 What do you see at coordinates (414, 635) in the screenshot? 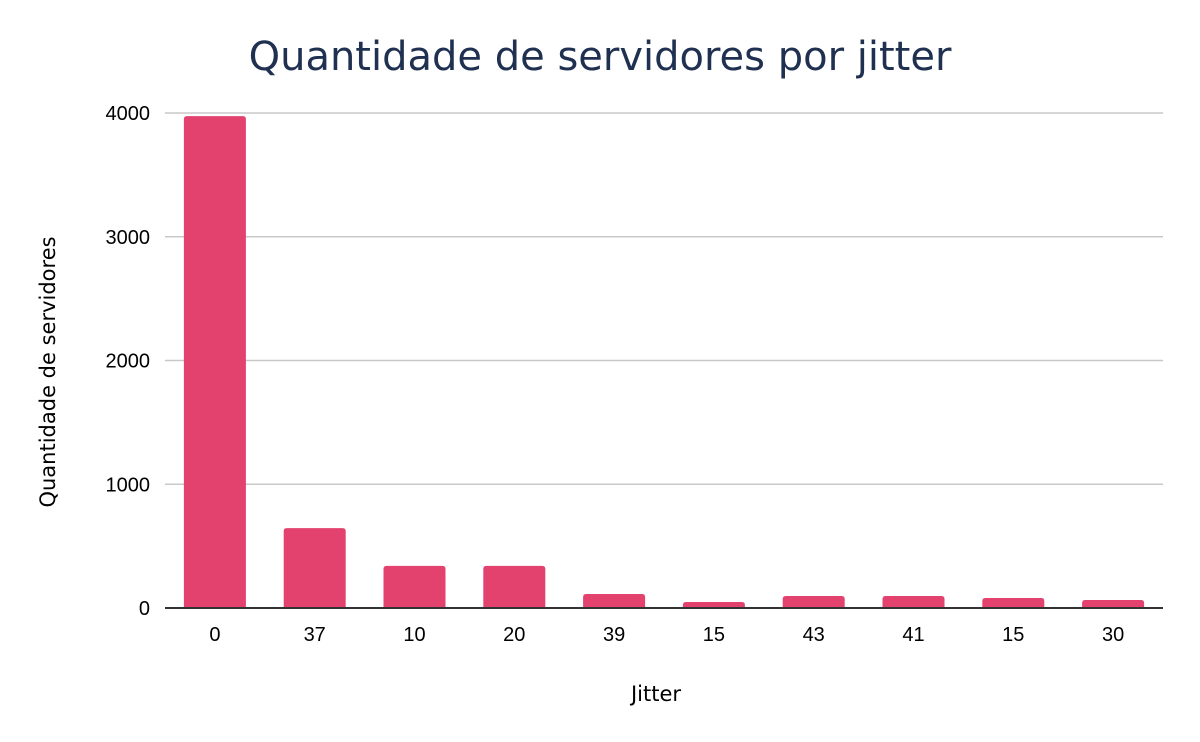
I see `x-tick-label: 10` at bounding box center [414, 635].